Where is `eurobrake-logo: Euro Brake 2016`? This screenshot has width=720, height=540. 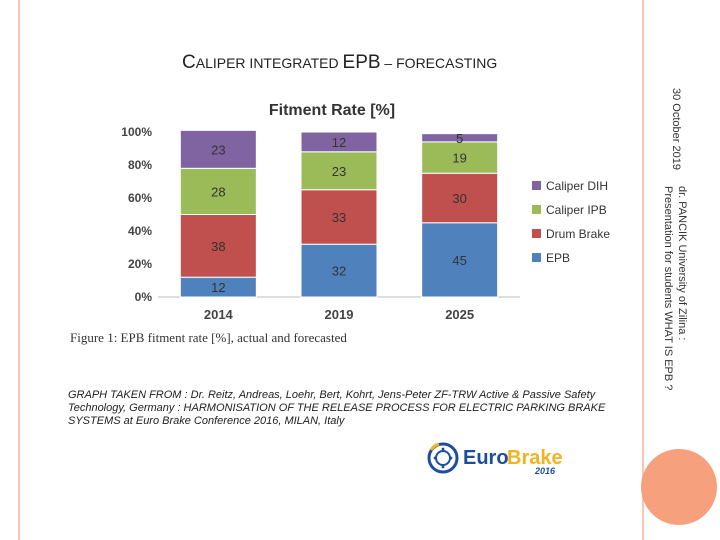
eurobrake-logo: Euro Brake 2016 is located at coordinates (495, 458).